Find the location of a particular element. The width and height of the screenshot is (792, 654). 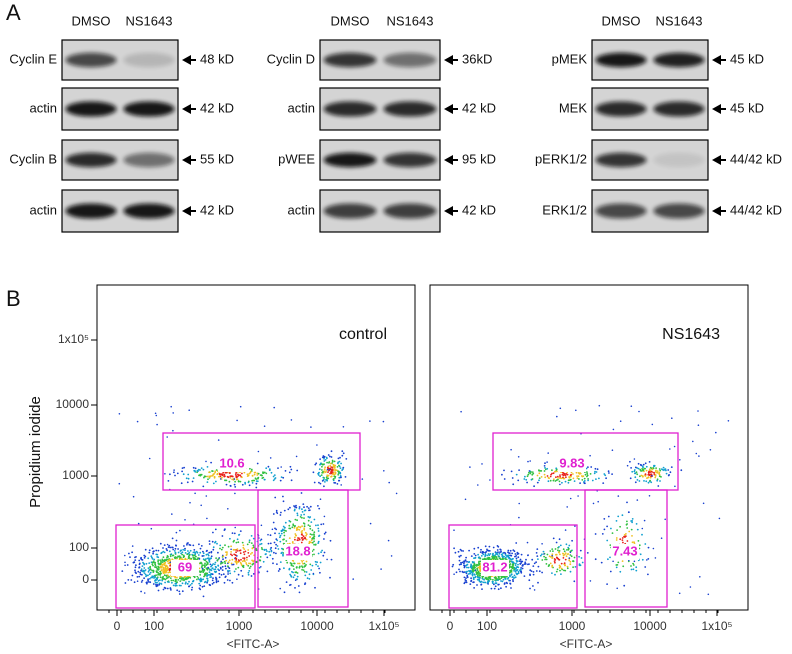

band is located at coordinates (350, 210).